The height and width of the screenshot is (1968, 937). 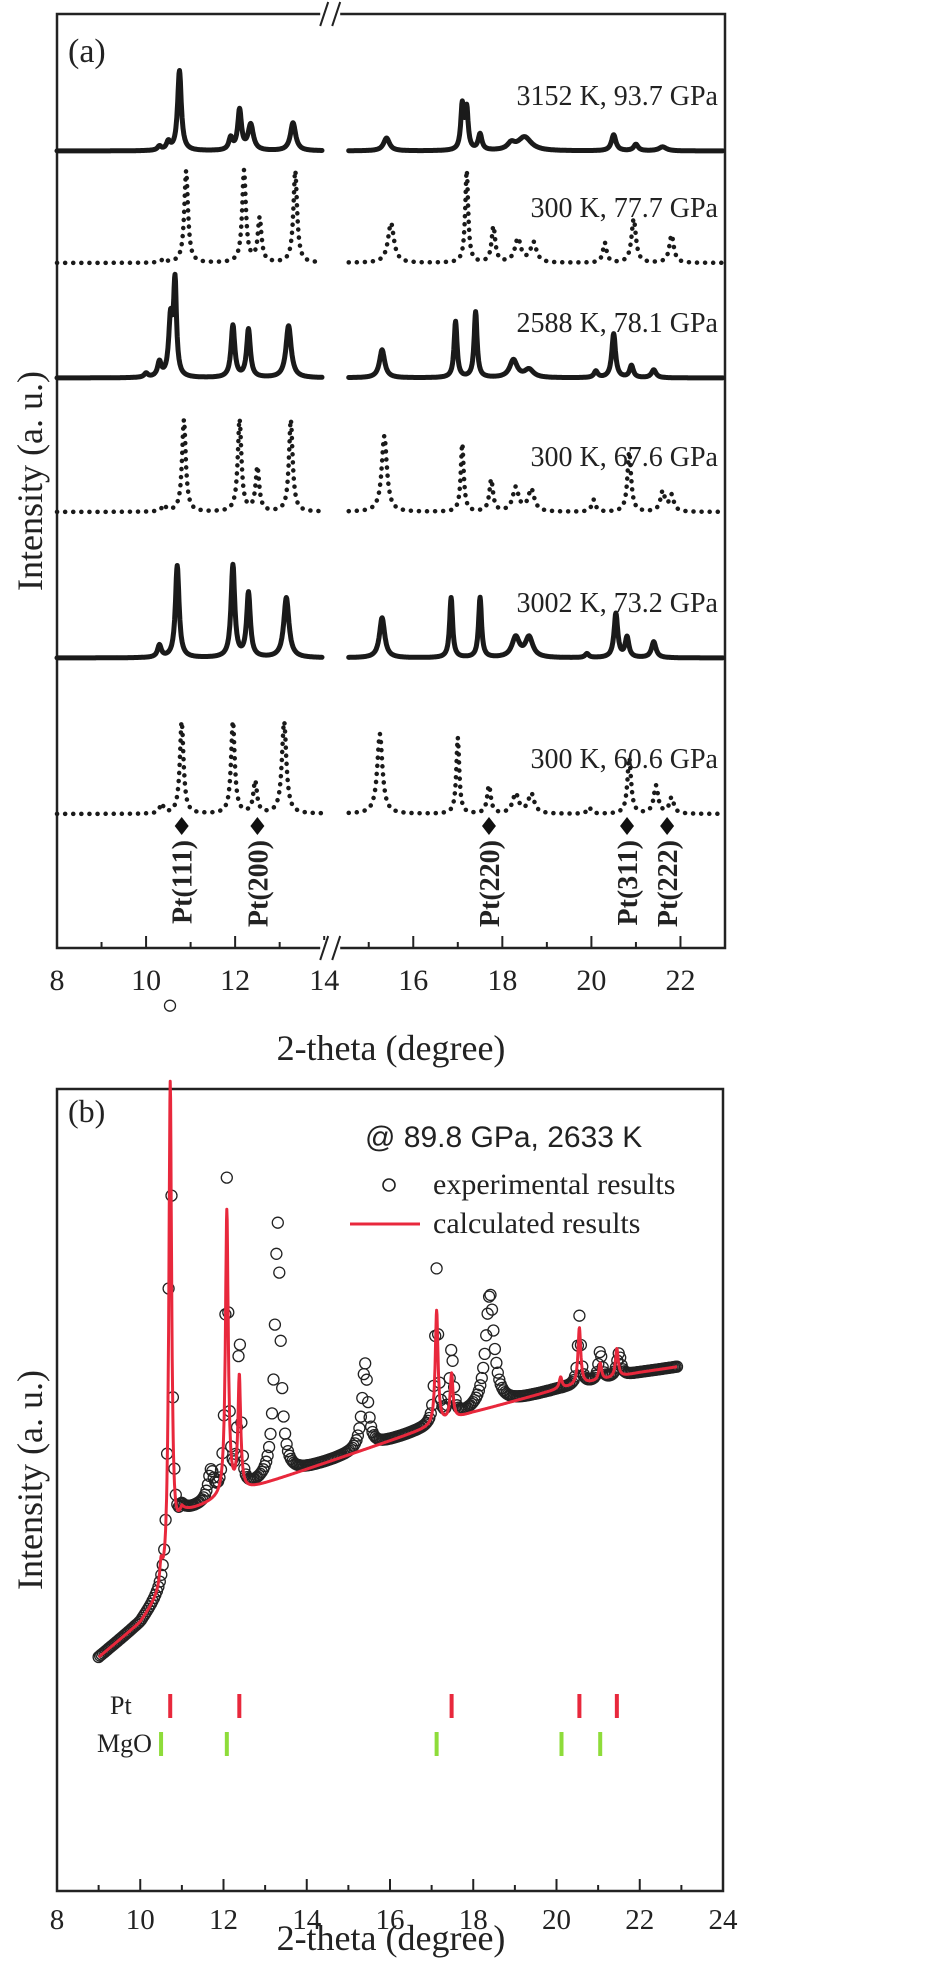 I want to click on series-1-label: 3152 K, 93.7 GPa, so click(x=618, y=96).